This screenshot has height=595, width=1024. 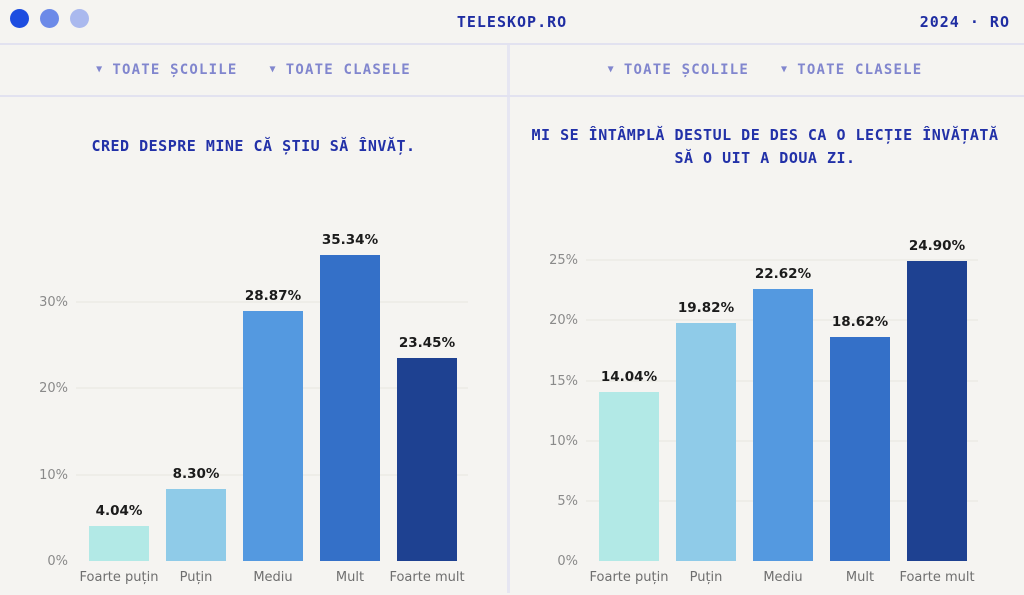 What do you see at coordinates (563, 381) in the screenshot?
I see `y-axis-tick-label: 15%` at bounding box center [563, 381].